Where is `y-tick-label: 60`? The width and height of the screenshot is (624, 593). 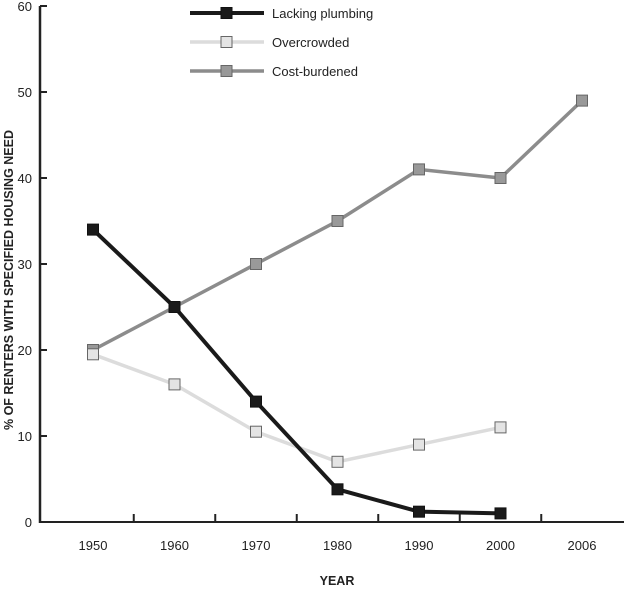
y-tick-label: 60 is located at coordinates (25, 7).